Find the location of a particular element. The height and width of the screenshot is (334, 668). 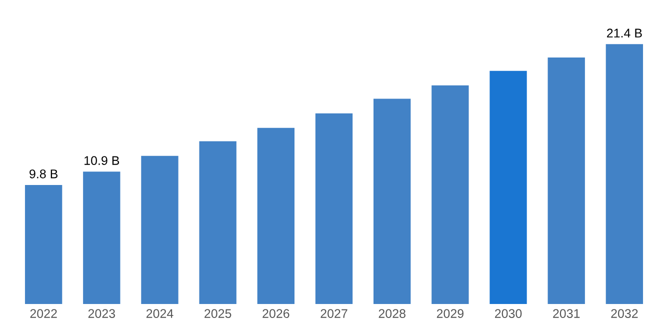

x-tick-label: 2028 is located at coordinates (392, 313).